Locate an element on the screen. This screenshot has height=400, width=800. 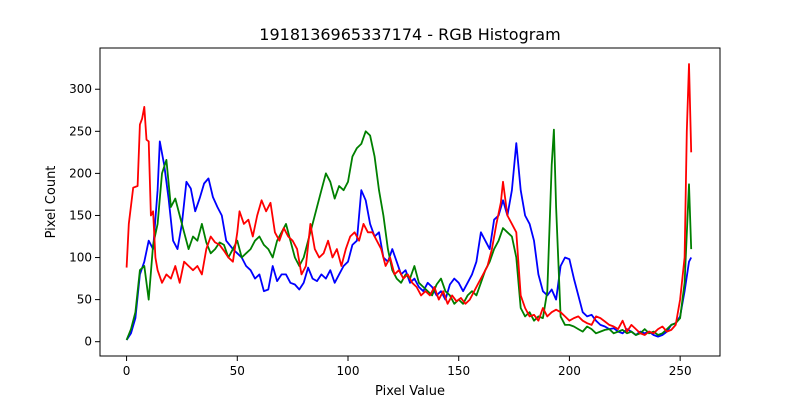
y-tick-label: 150 is located at coordinates (80, 215).